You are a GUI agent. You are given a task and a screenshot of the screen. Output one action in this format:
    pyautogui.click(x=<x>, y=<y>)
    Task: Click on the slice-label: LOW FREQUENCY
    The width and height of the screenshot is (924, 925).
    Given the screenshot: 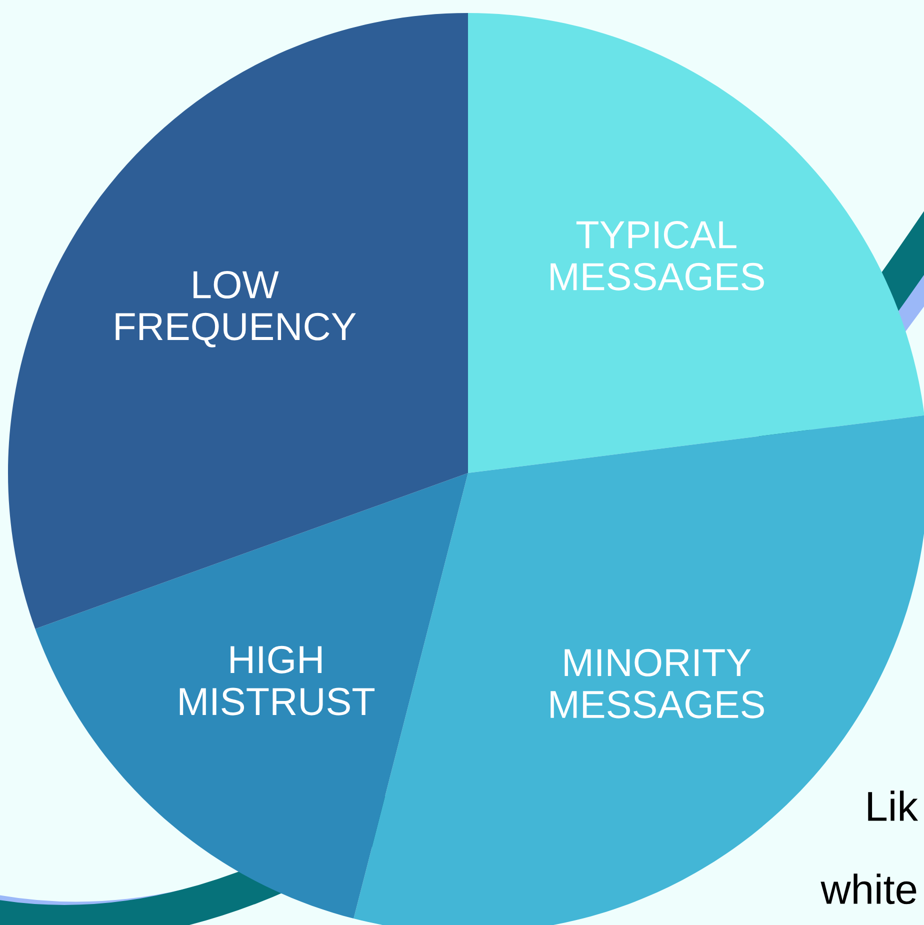 What is the action you would take?
    pyautogui.click(x=236, y=309)
    